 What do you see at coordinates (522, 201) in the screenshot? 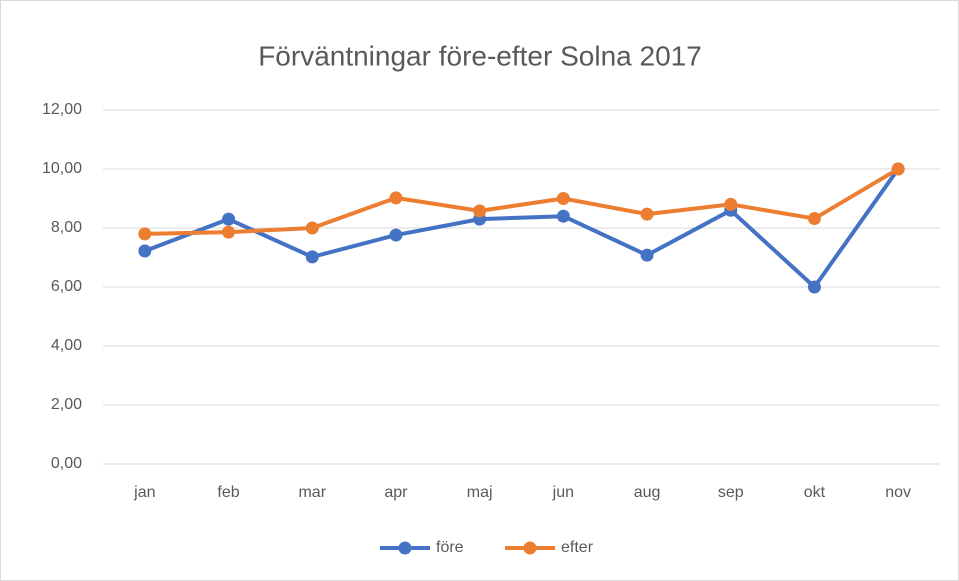
I see `series-line` at bounding box center [522, 201].